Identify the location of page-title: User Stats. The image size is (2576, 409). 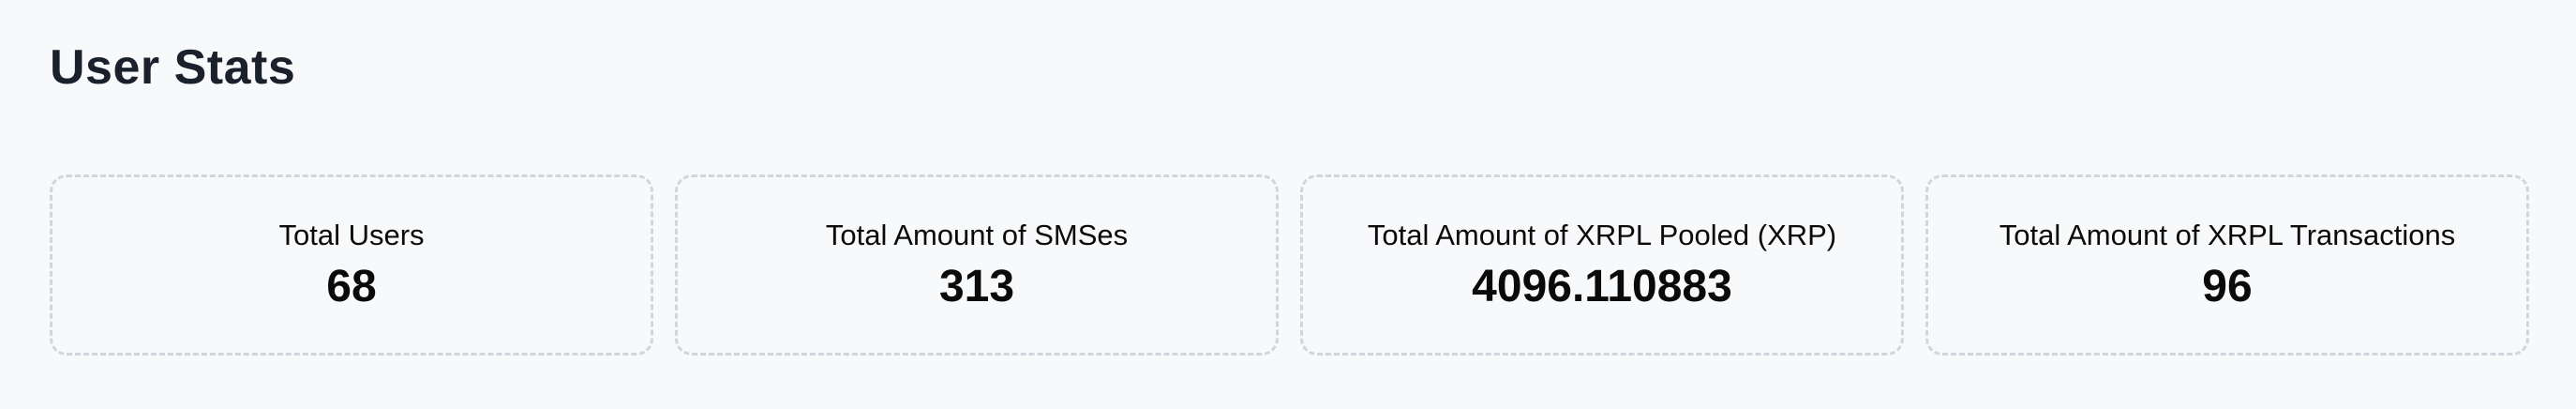
(173, 67).